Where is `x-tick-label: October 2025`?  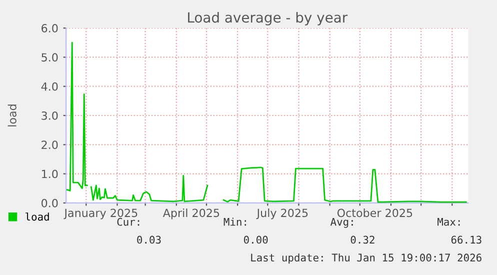
x-tick-label: October 2025 is located at coordinates (374, 213).